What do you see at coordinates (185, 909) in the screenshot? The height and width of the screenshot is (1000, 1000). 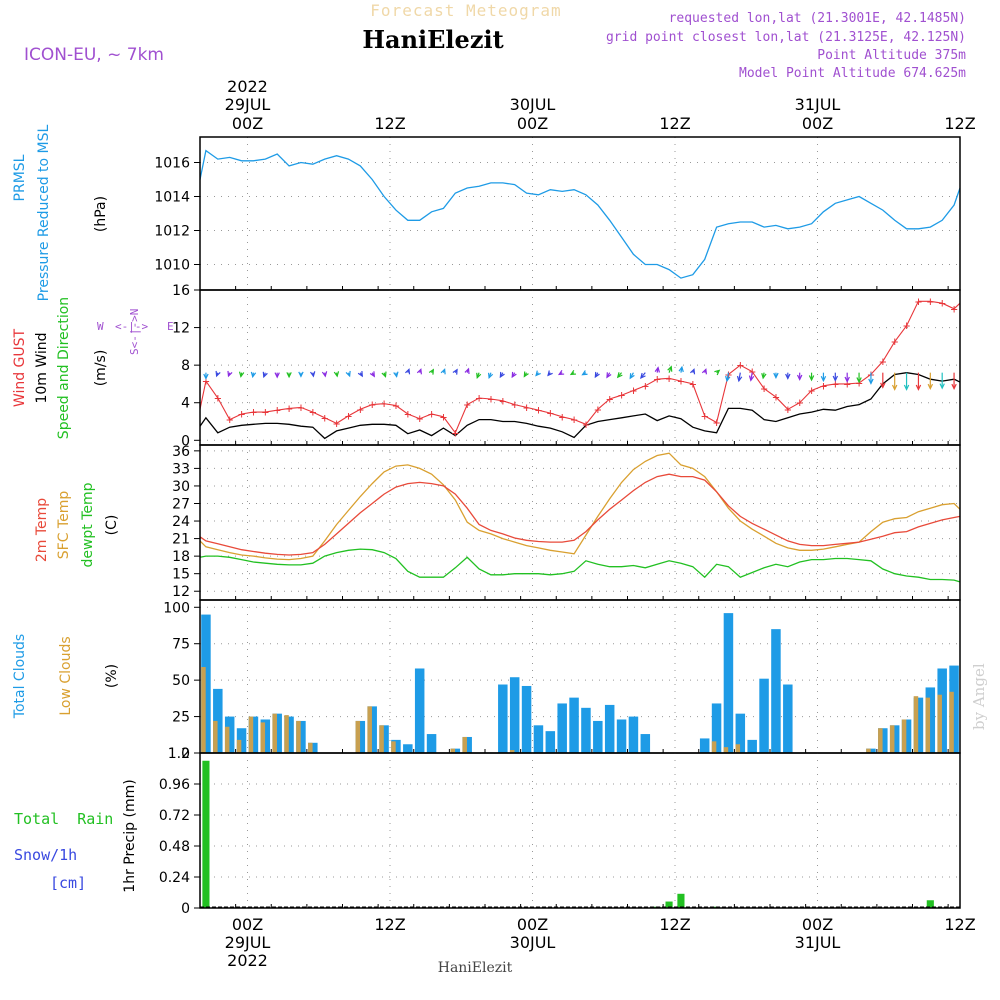 I see `ytick-label-precip-0: 0` at bounding box center [185, 909].